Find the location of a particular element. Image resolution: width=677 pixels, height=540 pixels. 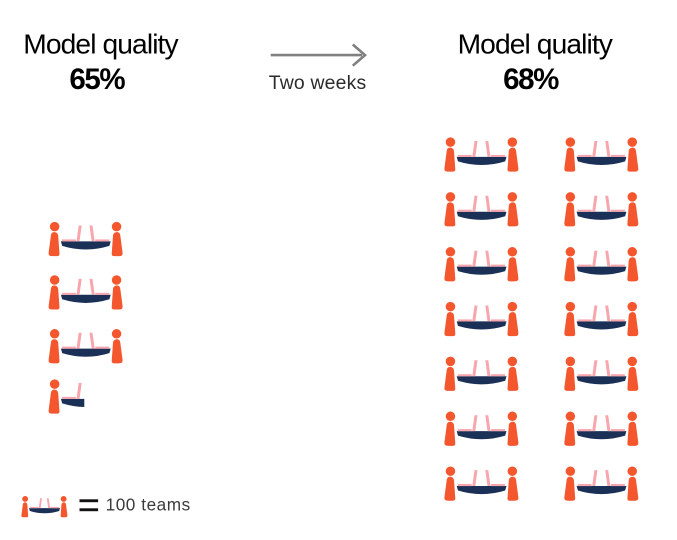

svg-text: 65% is located at coordinates (97, 79).